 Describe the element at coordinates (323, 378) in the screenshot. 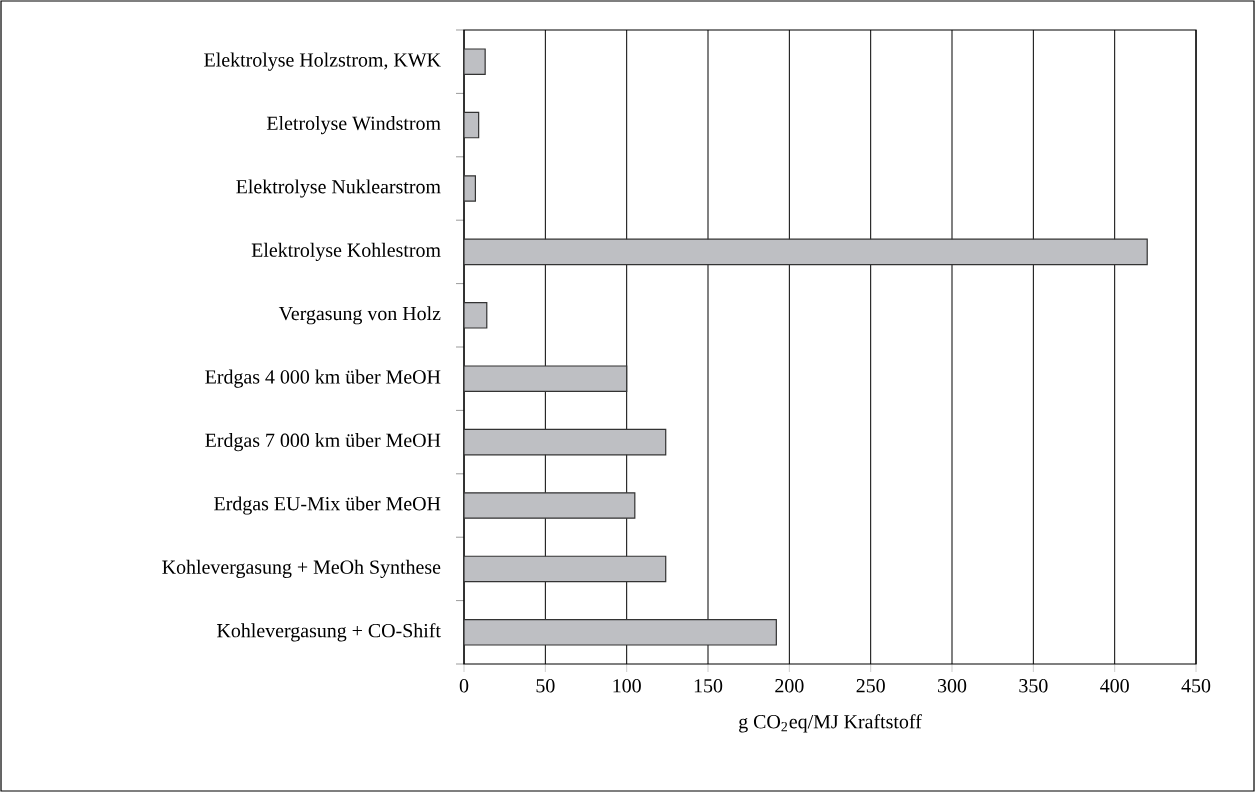

I see `y-tick-label: Erdgas 4 000 km über MeOH` at that location.